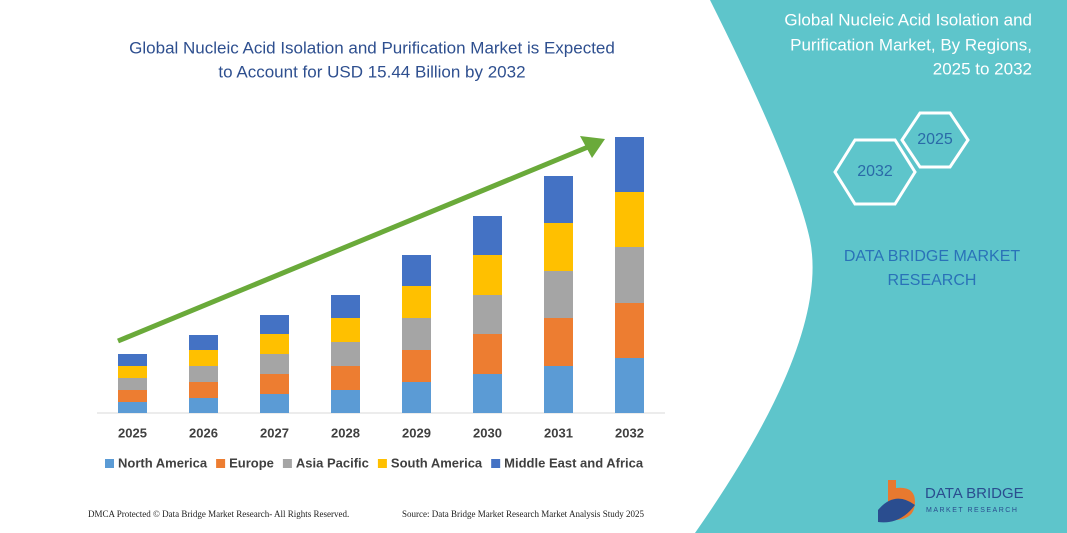  I want to click on trend-arrowhead, so click(592, 147).